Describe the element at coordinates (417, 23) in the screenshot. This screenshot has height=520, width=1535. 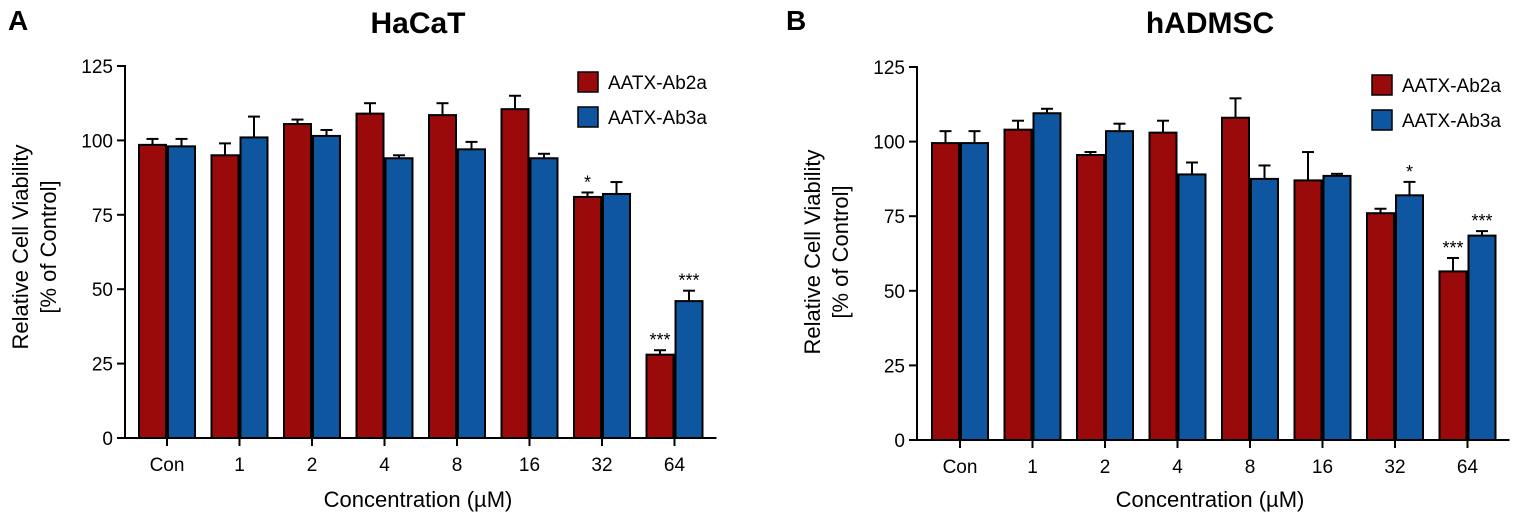
I see `chart-title-hacat: HaCaT` at that location.